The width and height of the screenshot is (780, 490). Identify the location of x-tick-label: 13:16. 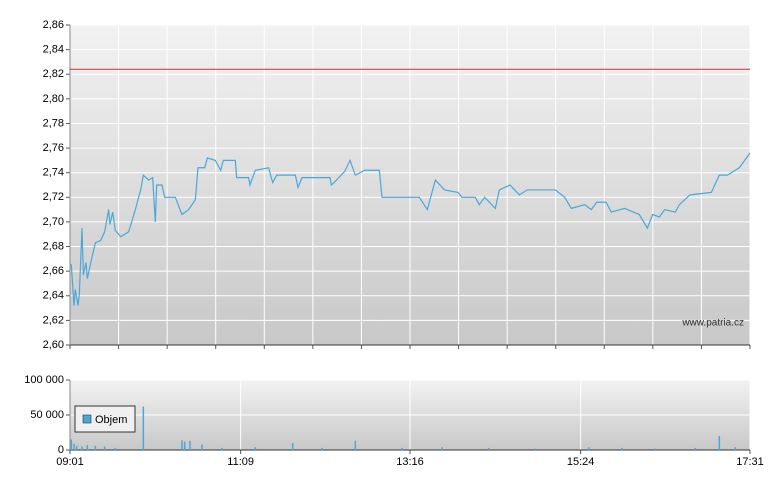
(410, 462).